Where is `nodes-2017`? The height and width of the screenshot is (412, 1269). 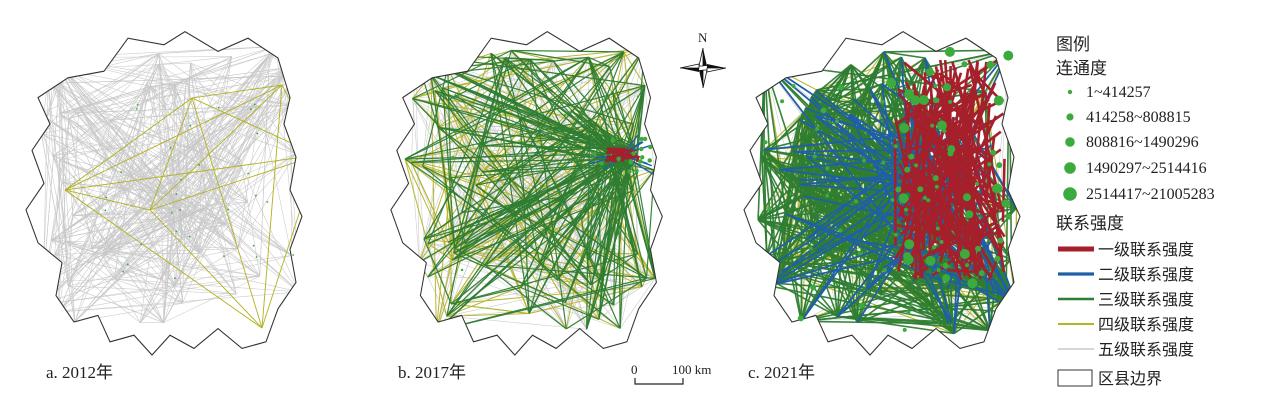 nodes-2017 is located at coordinates (552, 183).